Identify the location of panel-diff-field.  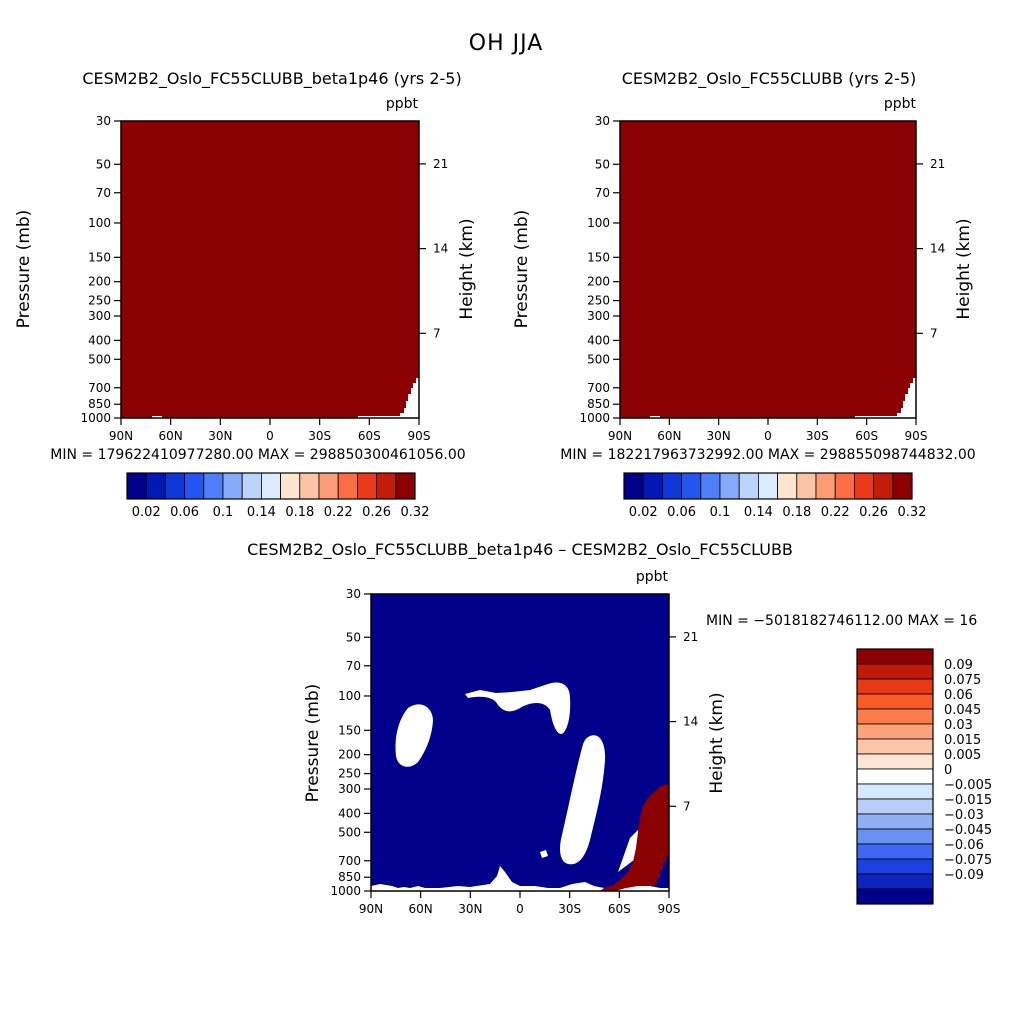
(520, 742).